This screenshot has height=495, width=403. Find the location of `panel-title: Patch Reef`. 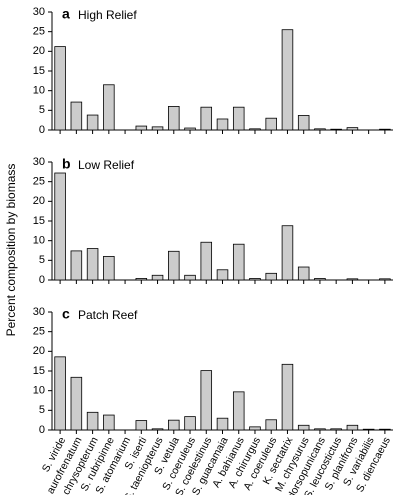

panel-title: Patch Reef is located at coordinates (108, 315).